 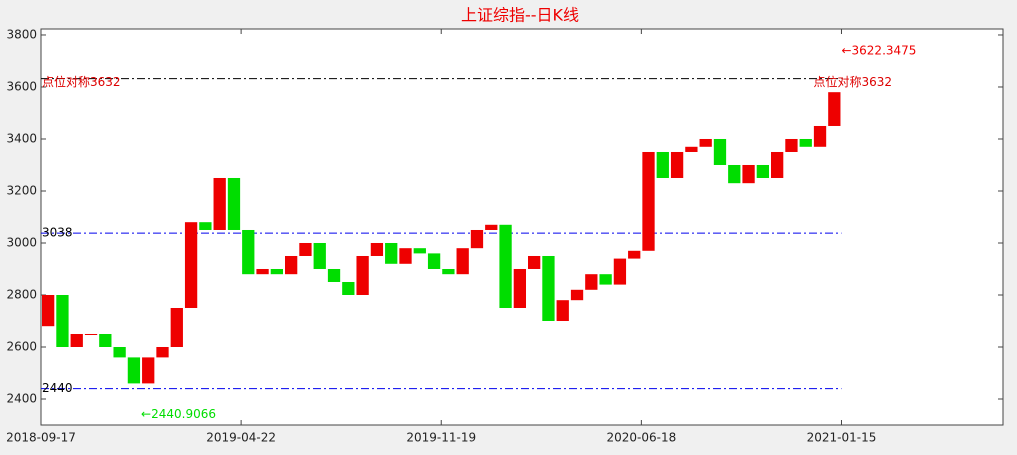 I want to click on y-tick-label: 2400, so click(x=21, y=398).